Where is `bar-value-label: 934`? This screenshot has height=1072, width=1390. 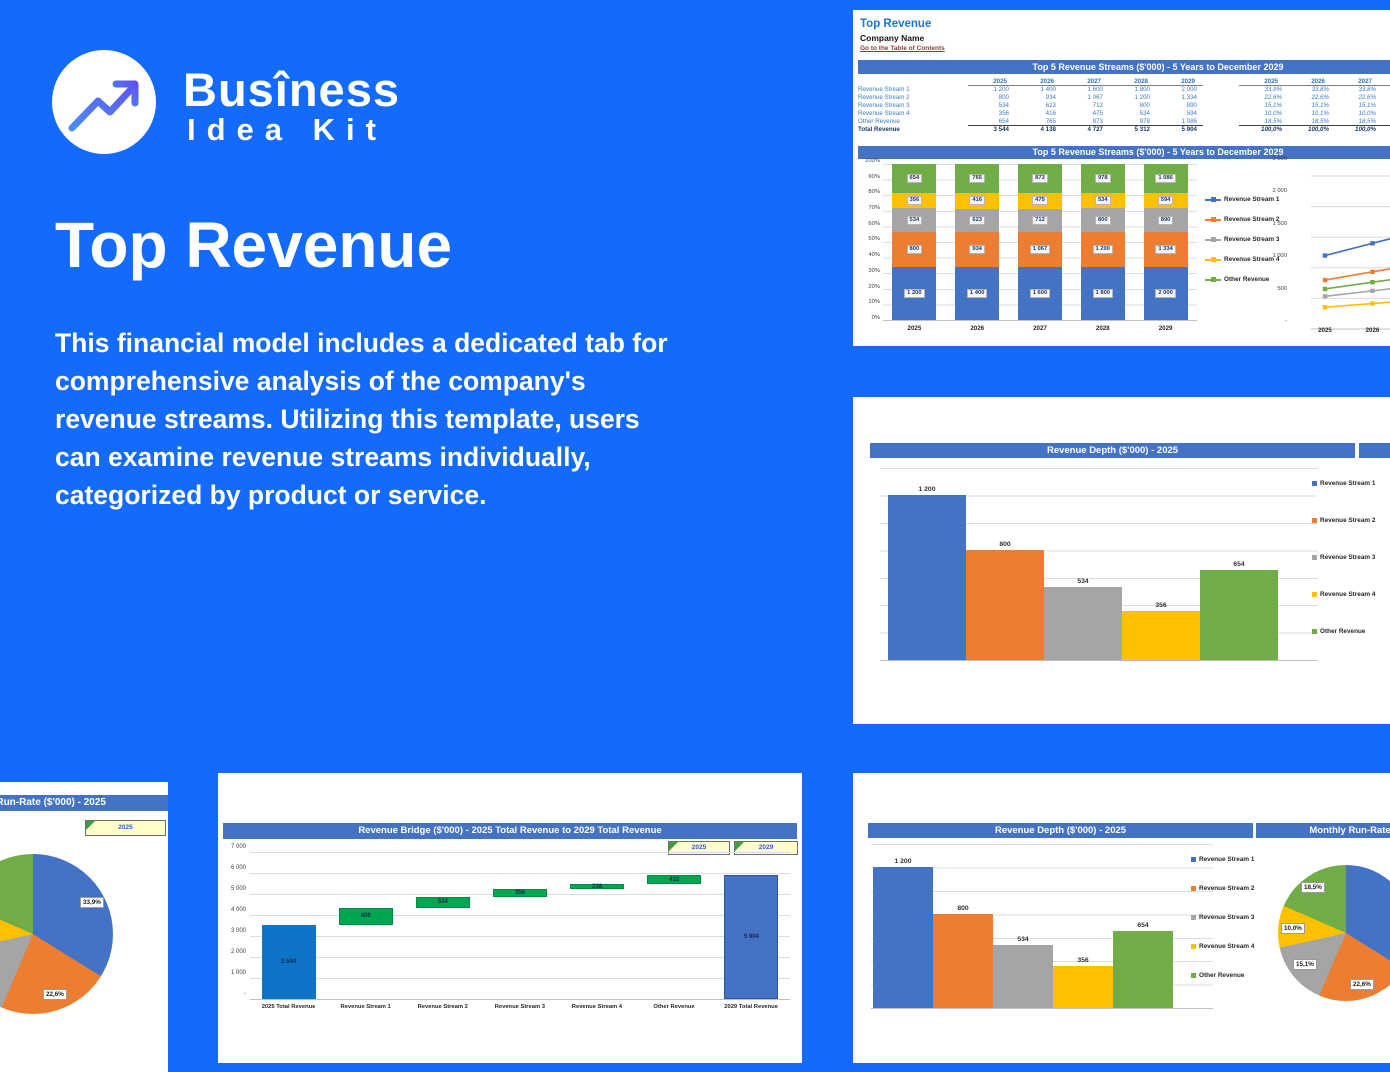
bar-value-label: 934 is located at coordinates (977, 250).